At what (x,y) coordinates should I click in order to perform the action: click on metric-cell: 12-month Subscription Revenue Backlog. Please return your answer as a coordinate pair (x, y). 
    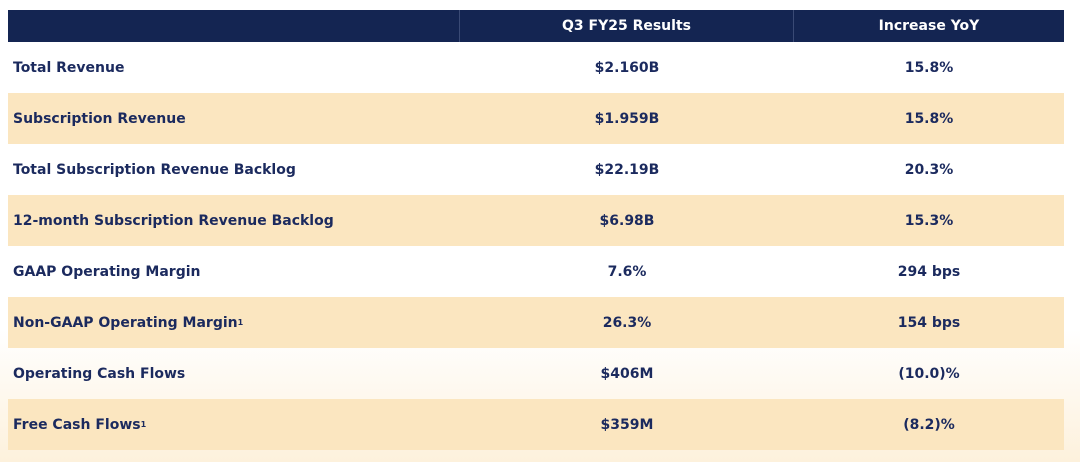
    Looking at the image, I should click on (234, 221).